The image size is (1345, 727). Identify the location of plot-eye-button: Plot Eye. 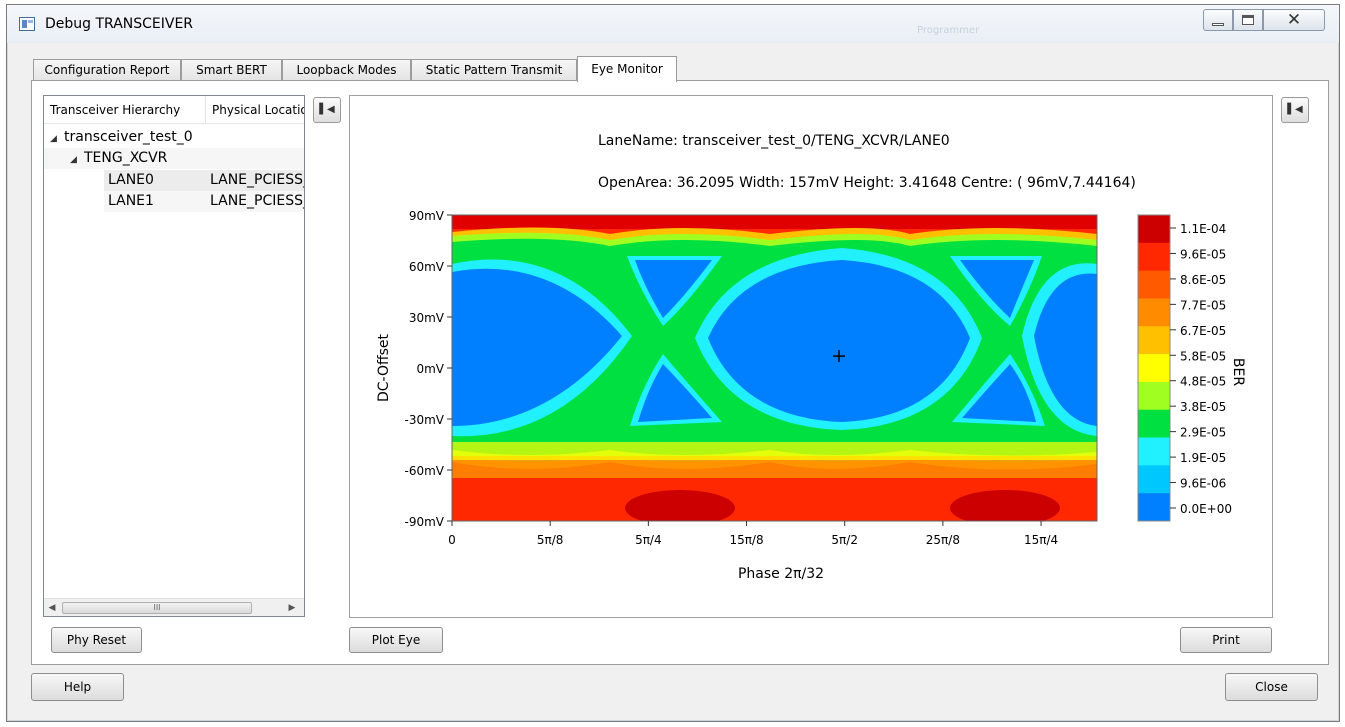
(396, 640).